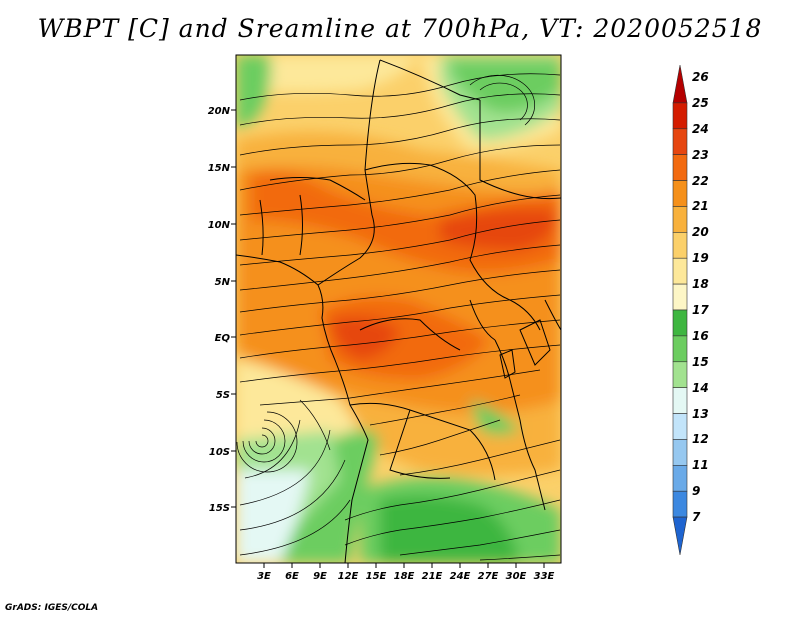 Image resolution: width=800 pixels, height=618 pixels. What do you see at coordinates (700, 284) in the screenshot?
I see `colorbar-label: 18` at bounding box center [700, 284].